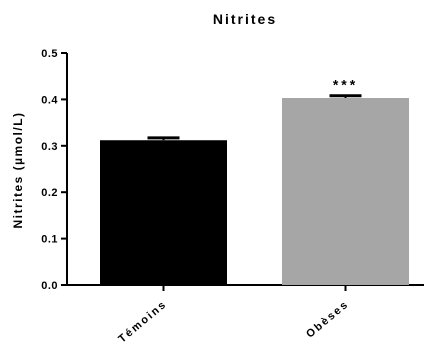 Image resolution: width=429 pixels, height=359 pixels. What do you see at coordinates (142, 321) in the screenshot?
I see `x-tick-label-0: Témoins` at bounding box center [142, 321].